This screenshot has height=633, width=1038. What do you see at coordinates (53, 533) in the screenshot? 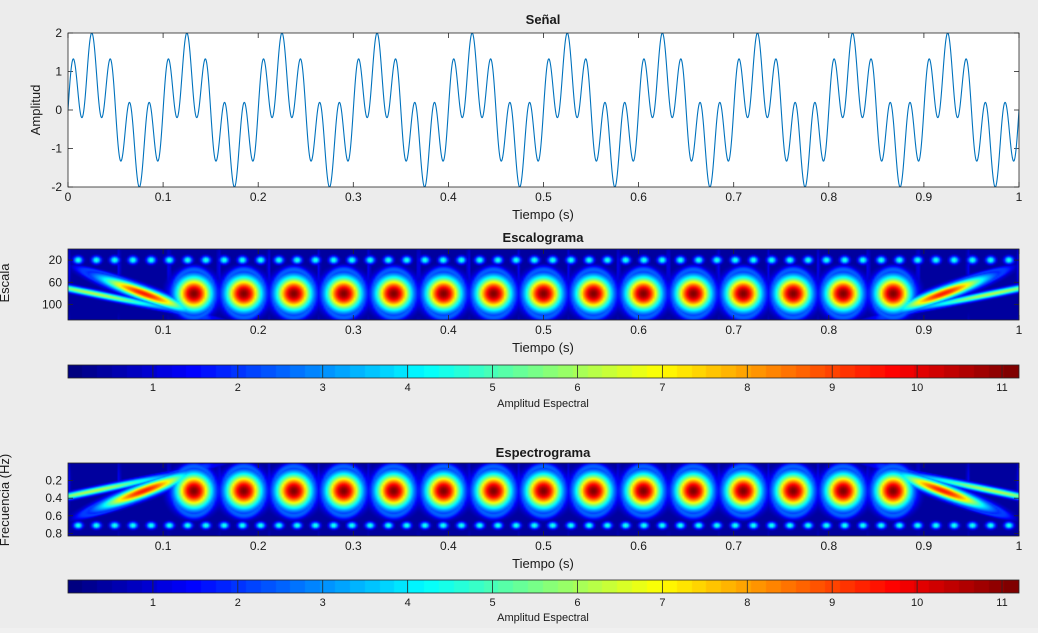
I see `spectrogram-ytick-label: 0.8` at bounding box center [53, 533].